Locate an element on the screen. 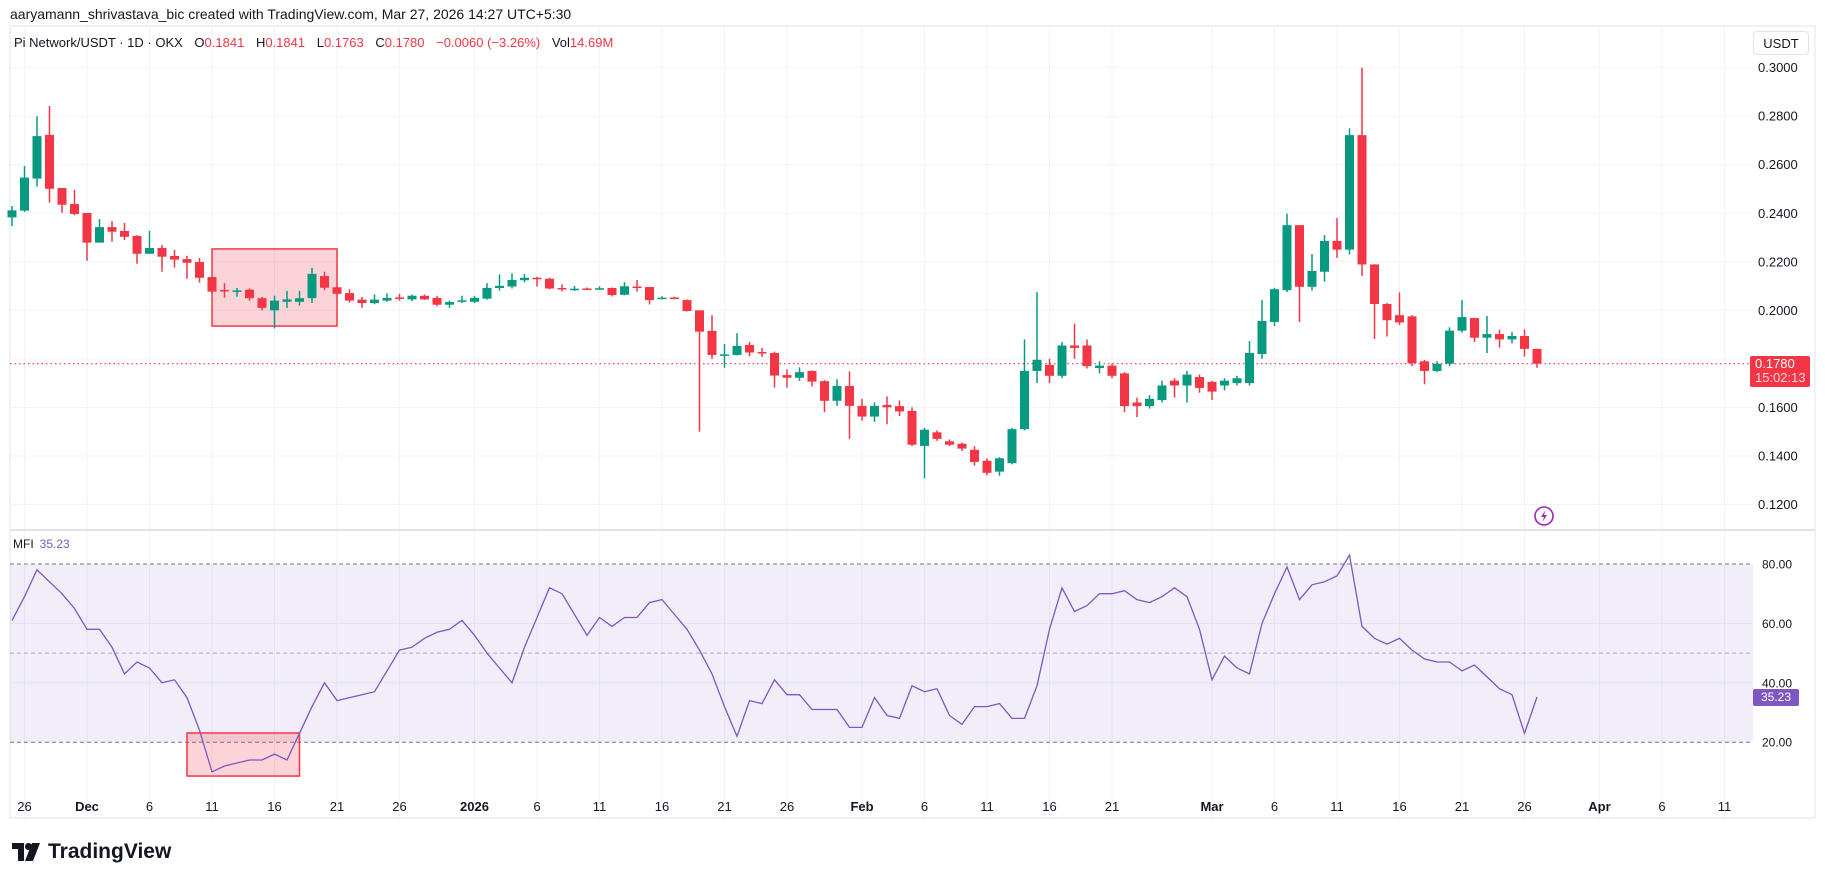  price-tick-label: 0.2200 is located at coordinates (1778, 261).